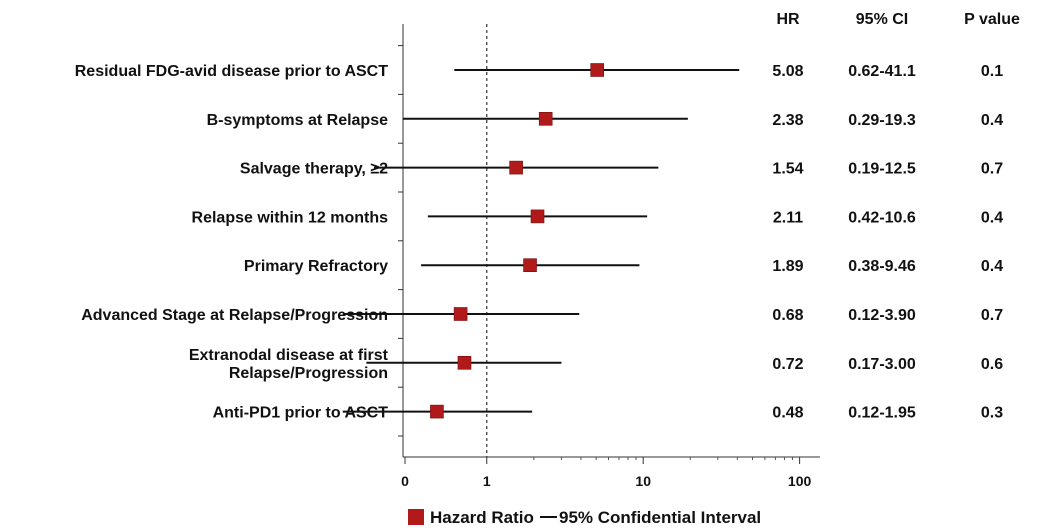  I want to click on row-label: Residual FDG-avid disease prior to ASCT, so click(231, 71).